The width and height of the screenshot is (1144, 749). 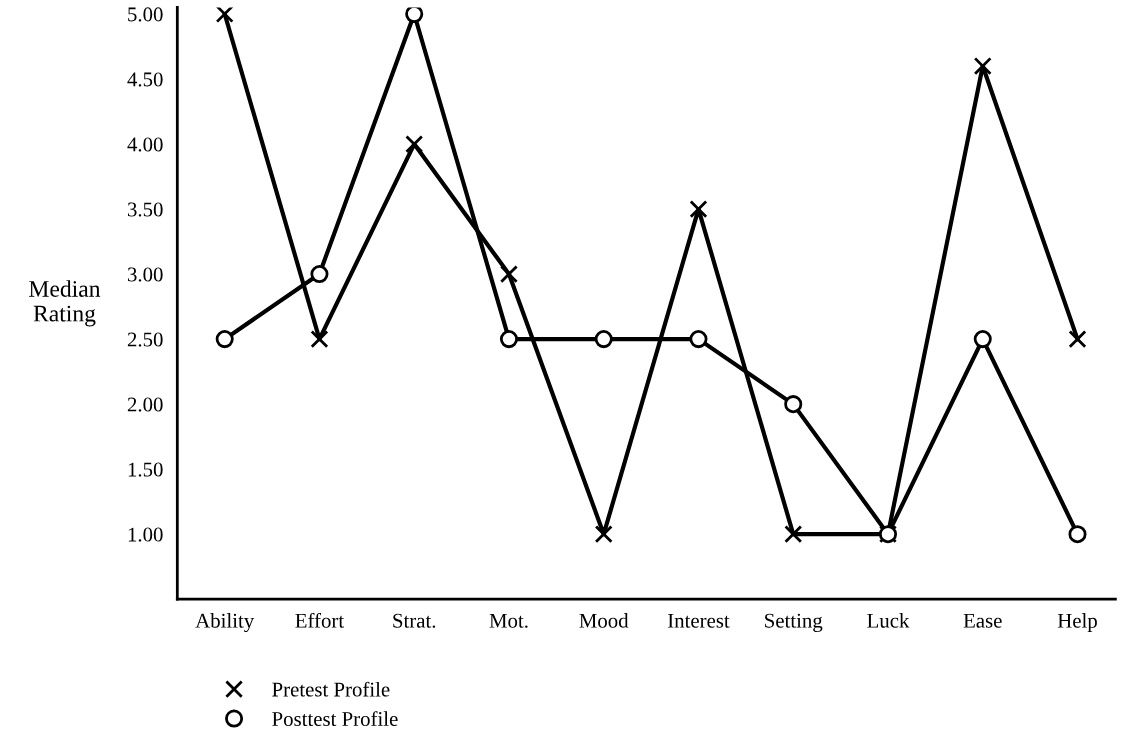 I want to click on x-tick-label: Effort, so click(x=320, y=620).